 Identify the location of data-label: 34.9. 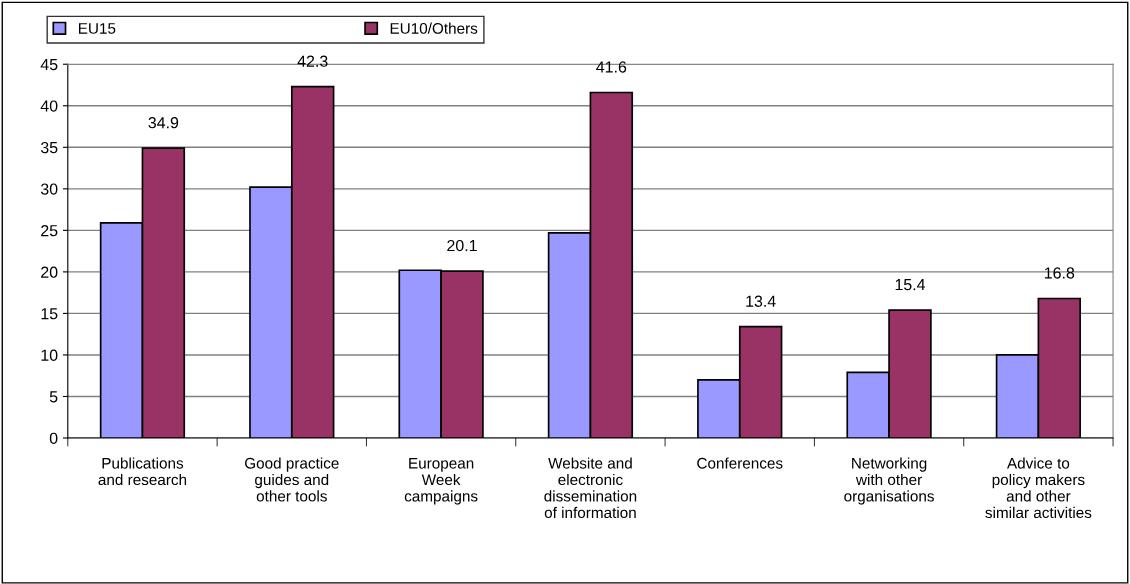
(163, 122).